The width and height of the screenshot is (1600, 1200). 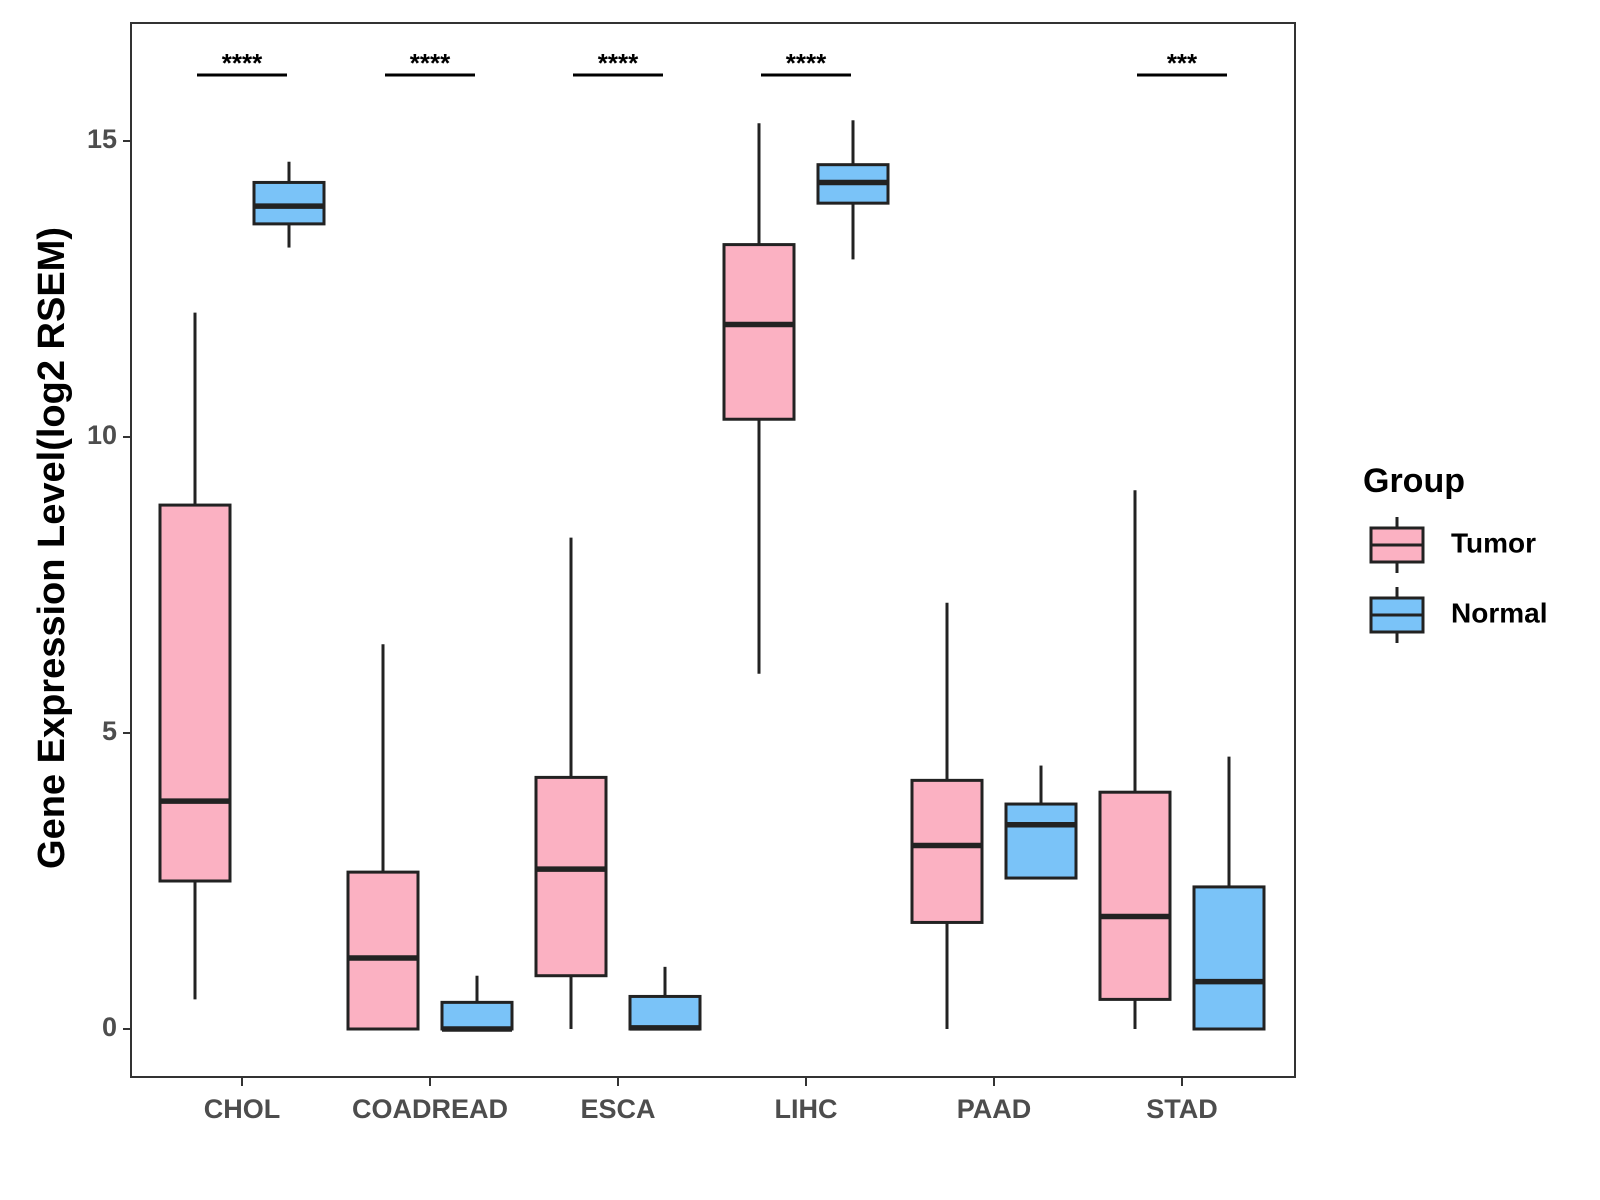 I want to click on box-normal-coadread, so click(x=477, y=1003).